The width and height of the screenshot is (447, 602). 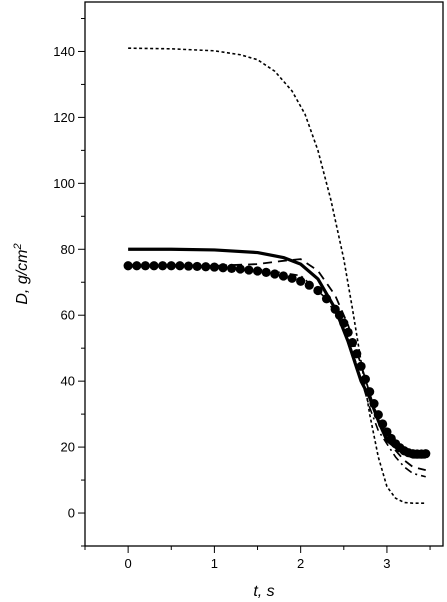 I want to click on y-tick-label: 140, so click(x=64, y=51).